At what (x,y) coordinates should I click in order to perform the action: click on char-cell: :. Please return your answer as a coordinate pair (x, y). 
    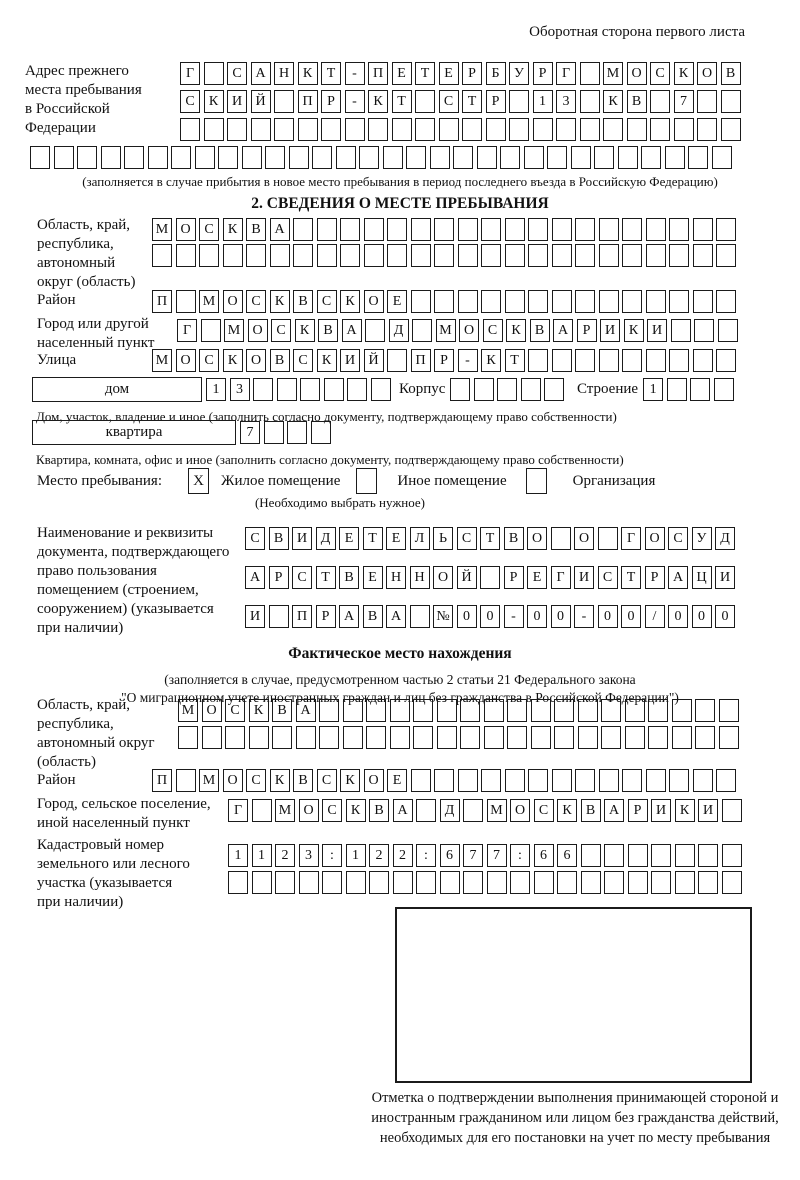
    Looking at the image, I should click on (520, 855).